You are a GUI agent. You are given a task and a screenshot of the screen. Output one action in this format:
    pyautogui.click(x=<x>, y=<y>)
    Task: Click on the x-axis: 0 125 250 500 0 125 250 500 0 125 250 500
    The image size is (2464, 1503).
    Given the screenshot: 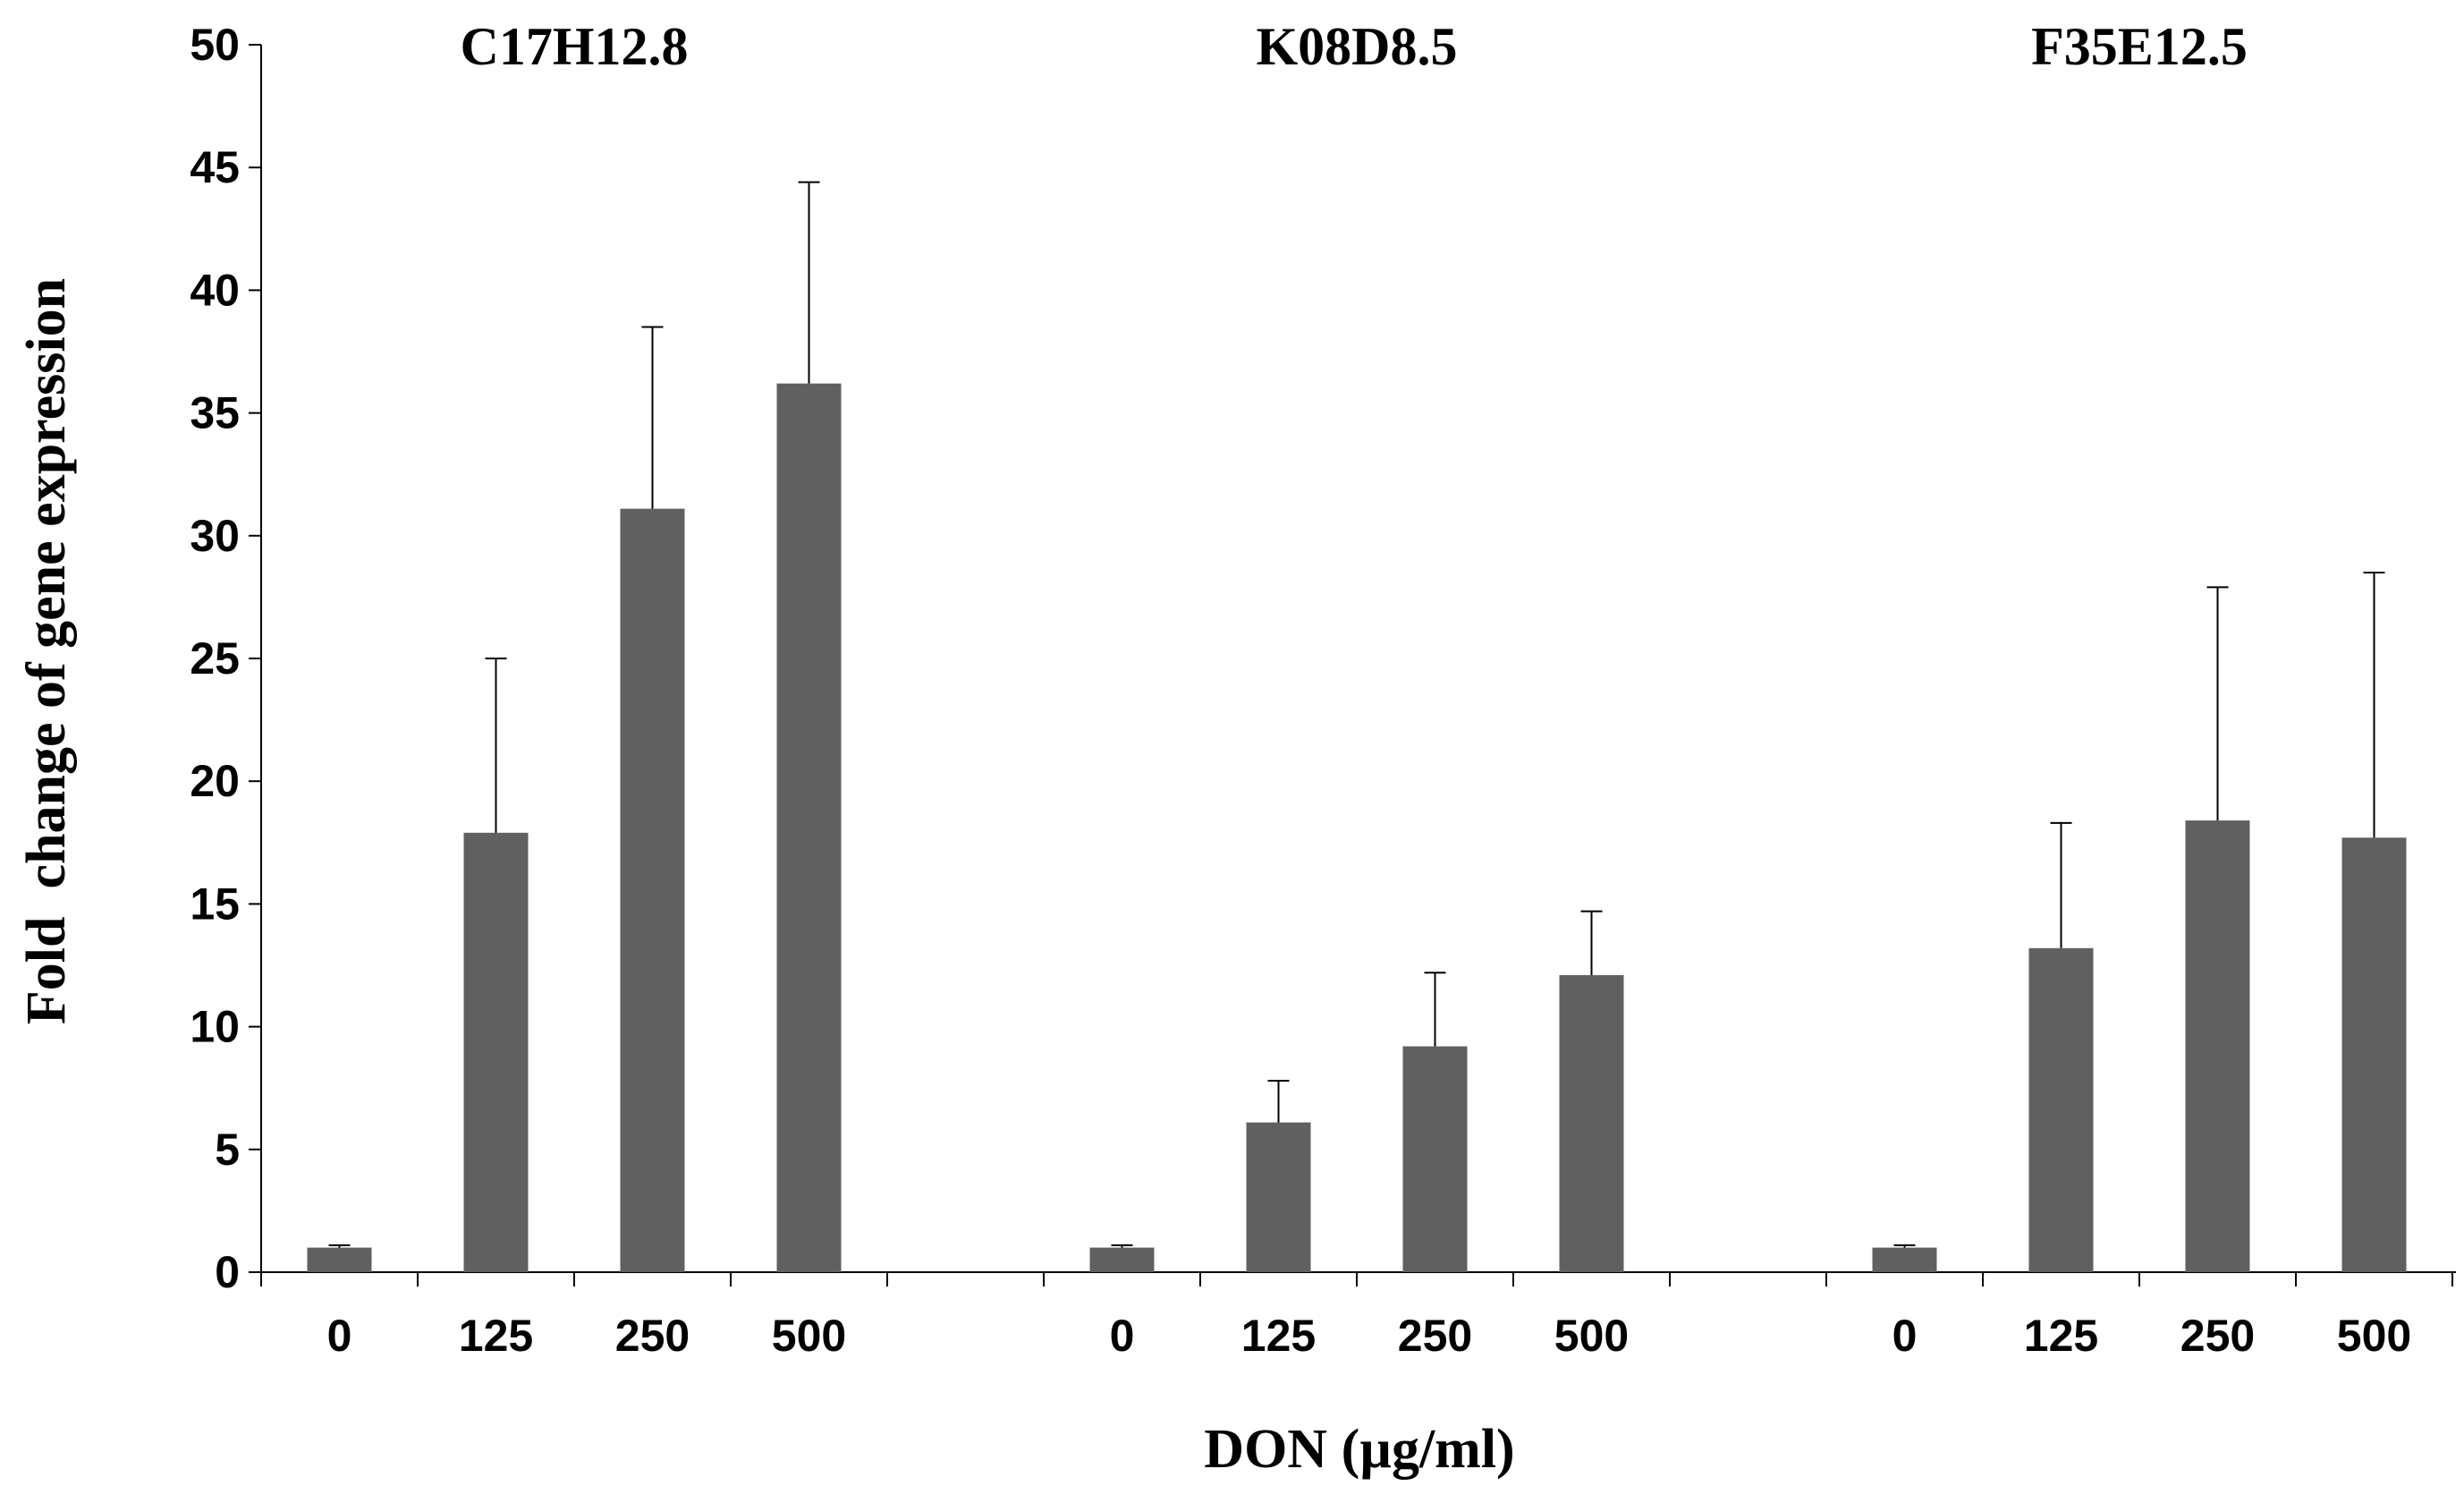 What is the action you would take?
    pyautogui.click(x=1358, y=1316)
    